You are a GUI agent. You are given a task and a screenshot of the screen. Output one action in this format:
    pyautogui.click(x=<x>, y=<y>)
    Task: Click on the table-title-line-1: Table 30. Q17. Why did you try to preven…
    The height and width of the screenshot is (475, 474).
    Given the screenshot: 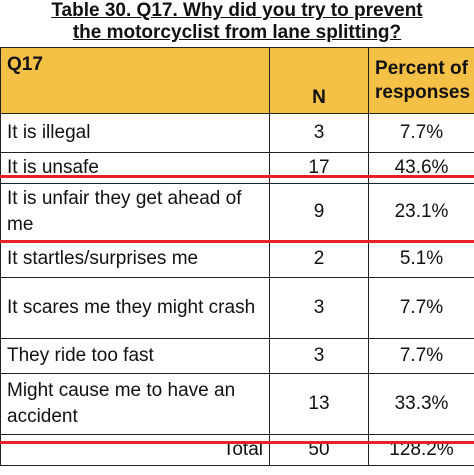 What is the action you would take?
    pyautogui.click(x=237, y=10)
    